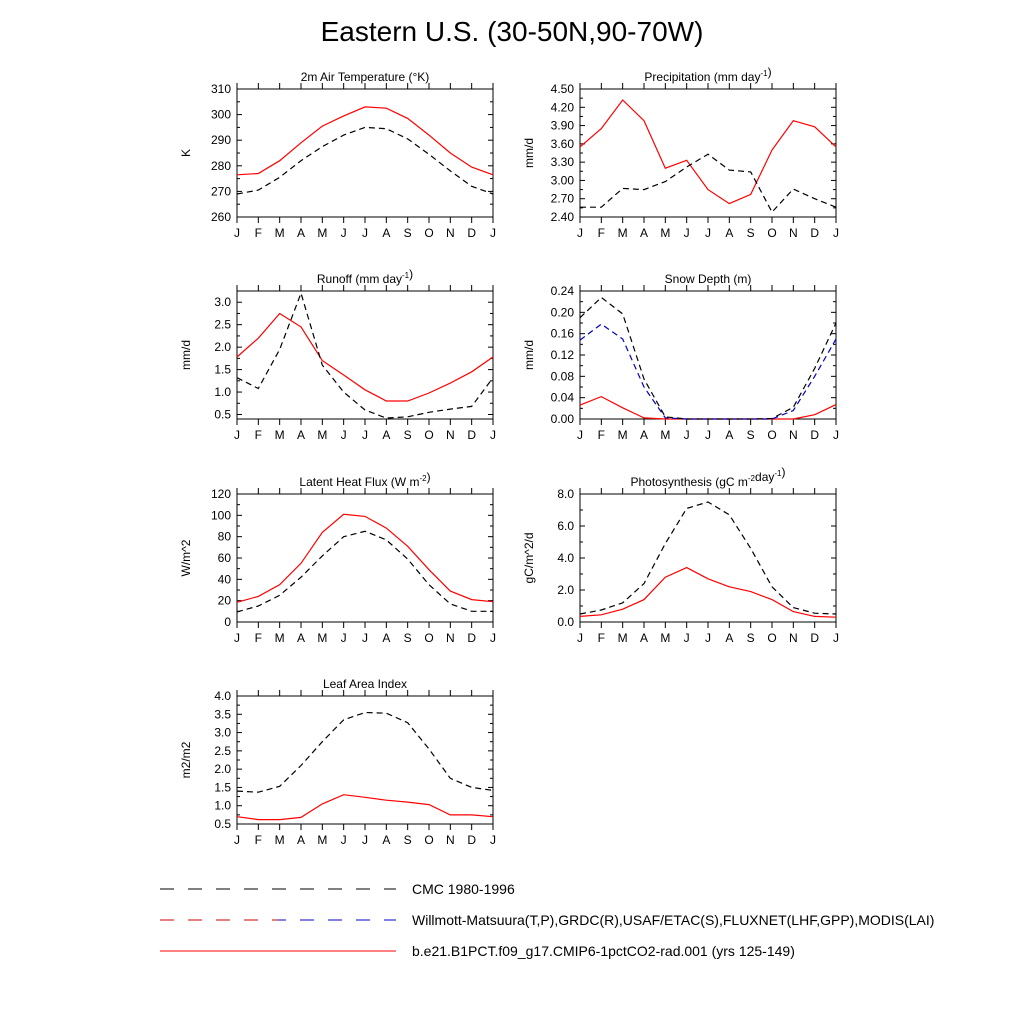 The width and height of the screenshot is (1024, 1024). What do you see at coordinates (708, 477) in the screenshot?
I see `chart-title: Photosynthesis (gC m-2day-1)` at bounding box center [708, 477].